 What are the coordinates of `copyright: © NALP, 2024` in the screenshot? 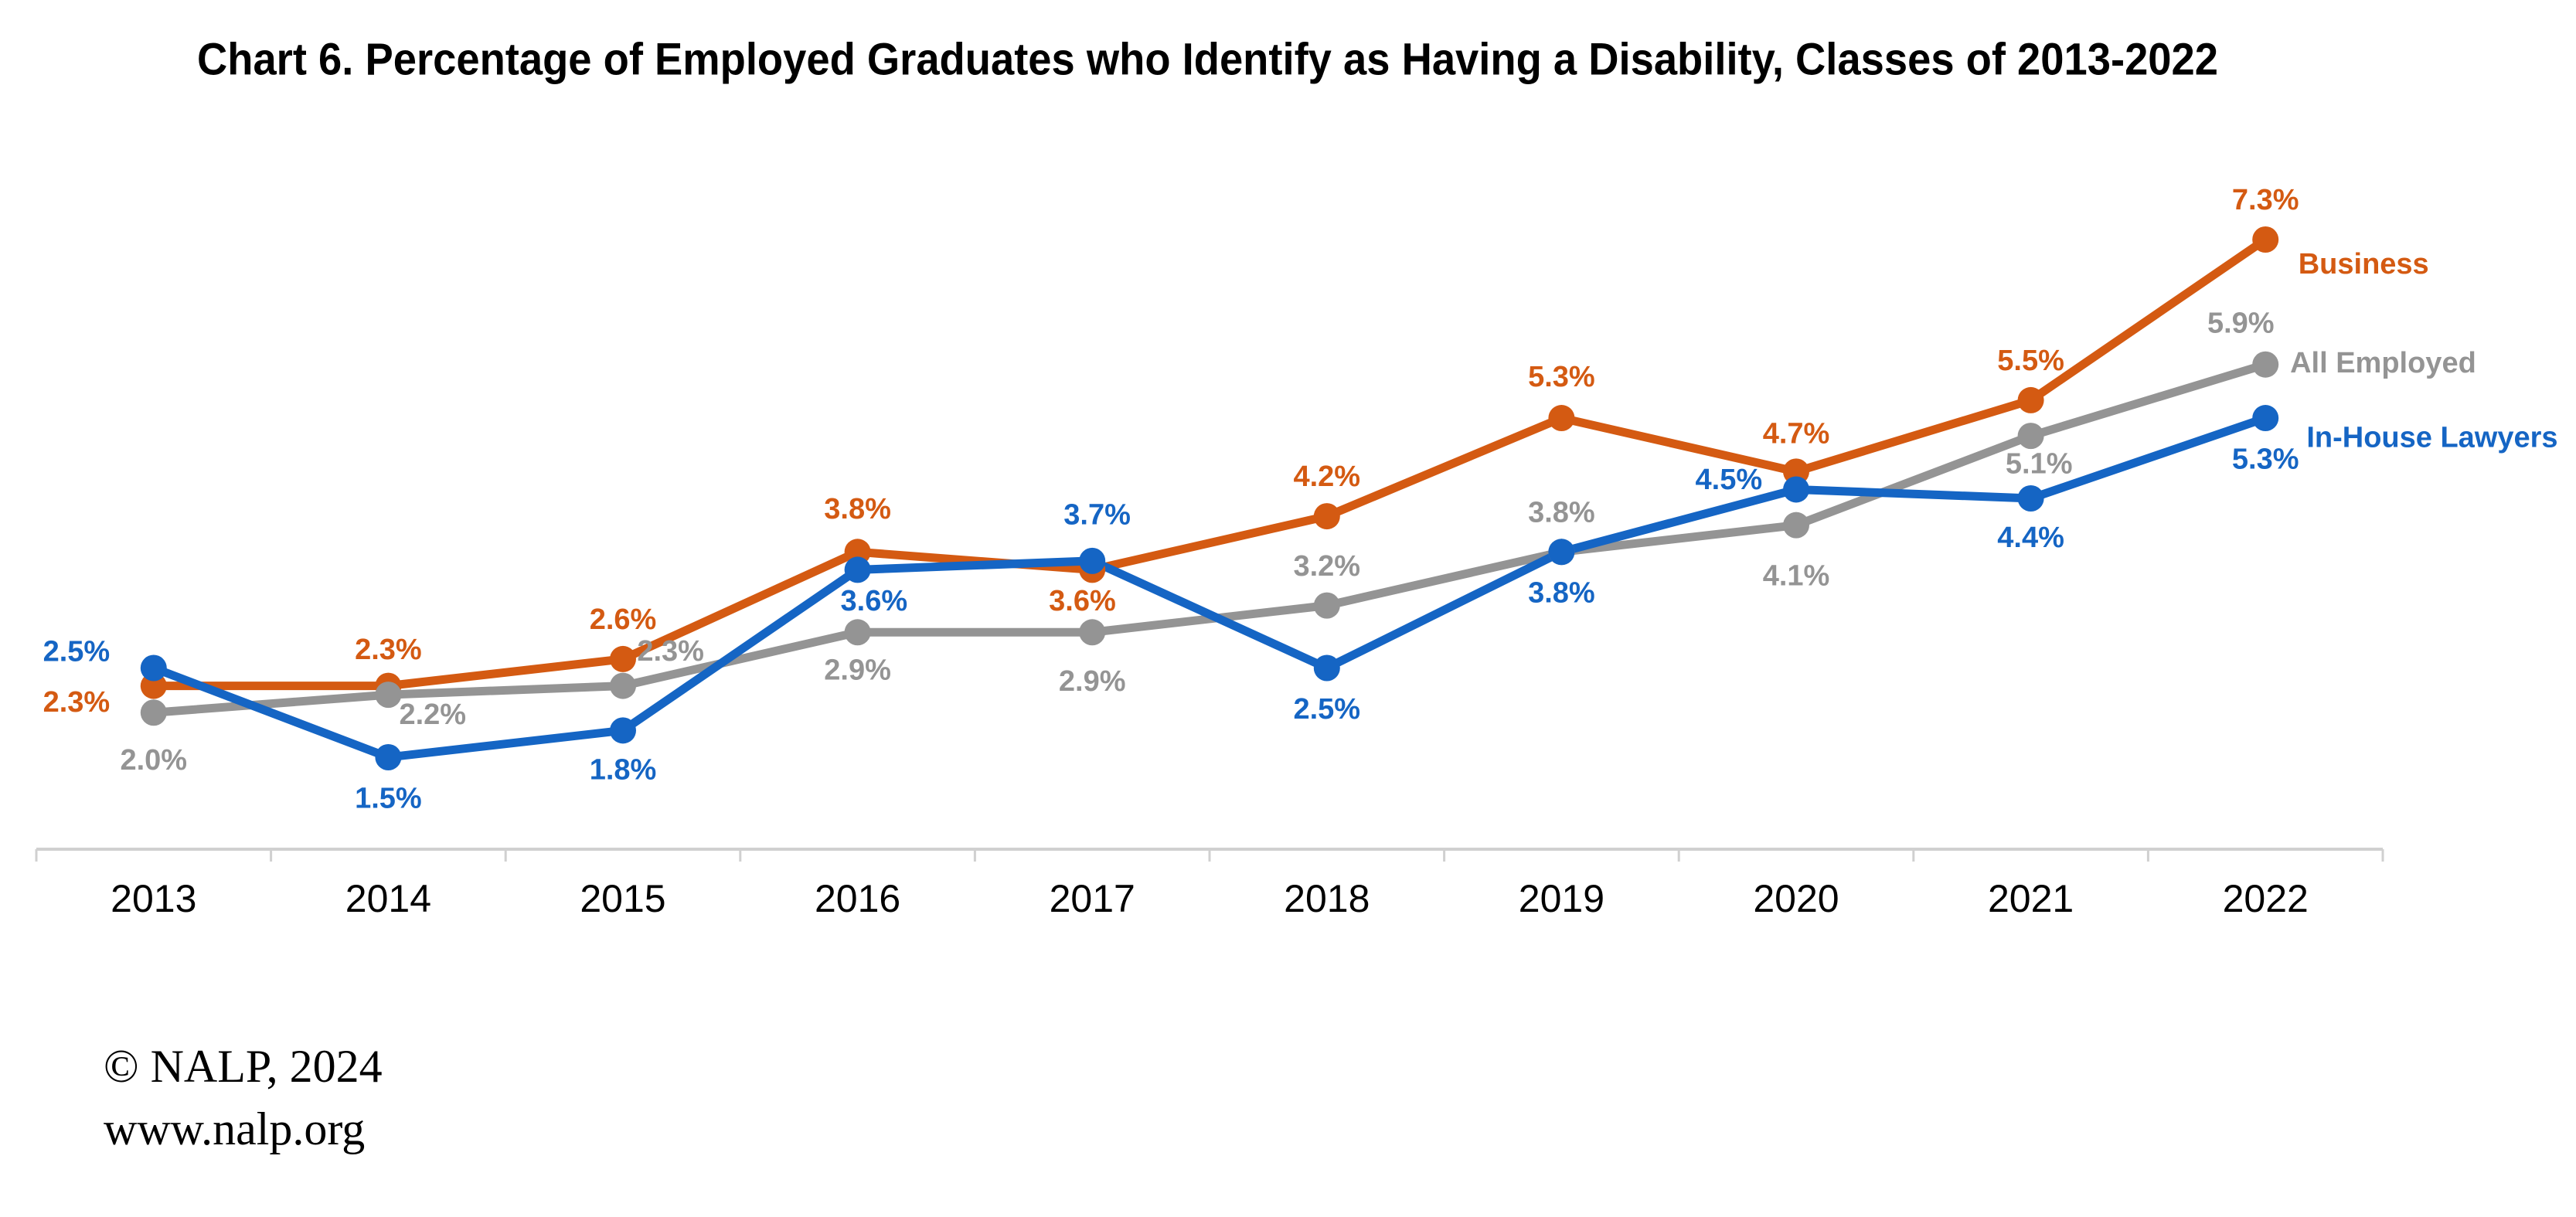 It's located at (243, 1066).